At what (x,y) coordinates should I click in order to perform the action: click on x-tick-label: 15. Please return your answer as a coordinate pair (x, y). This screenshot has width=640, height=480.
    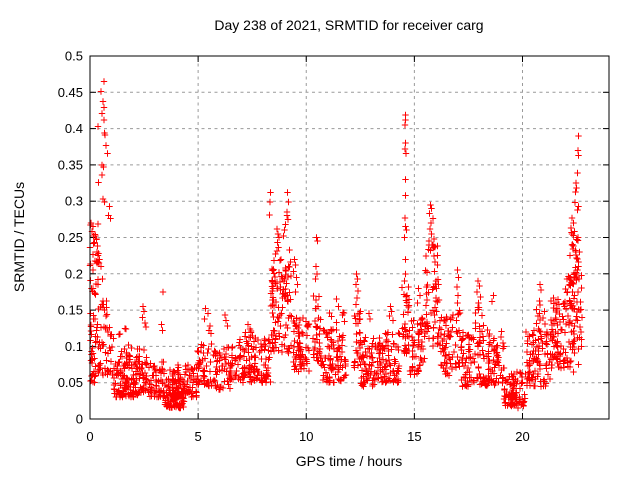
    Looking at the image, I should click on (414, 436).